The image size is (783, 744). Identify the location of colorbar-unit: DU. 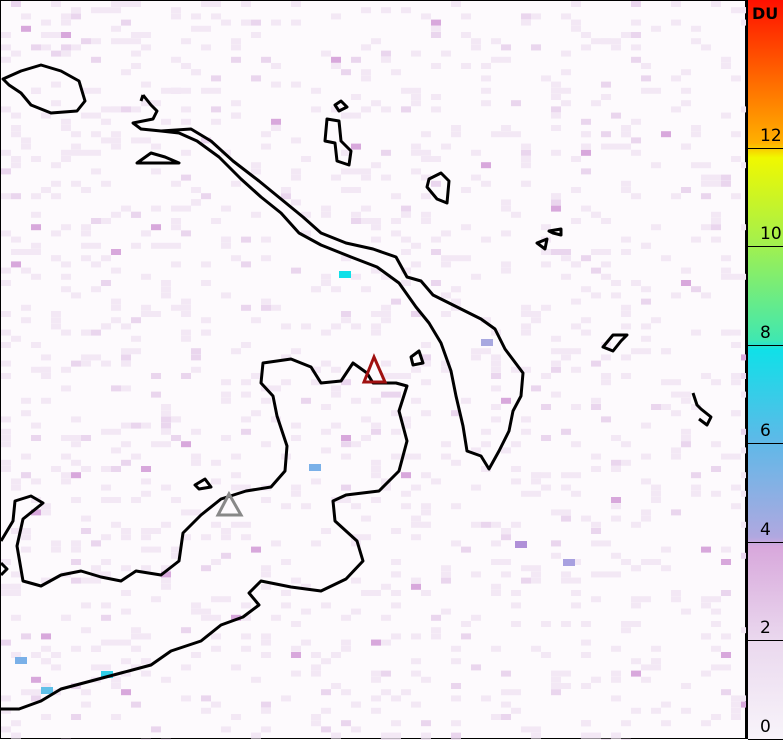
(765, 13).